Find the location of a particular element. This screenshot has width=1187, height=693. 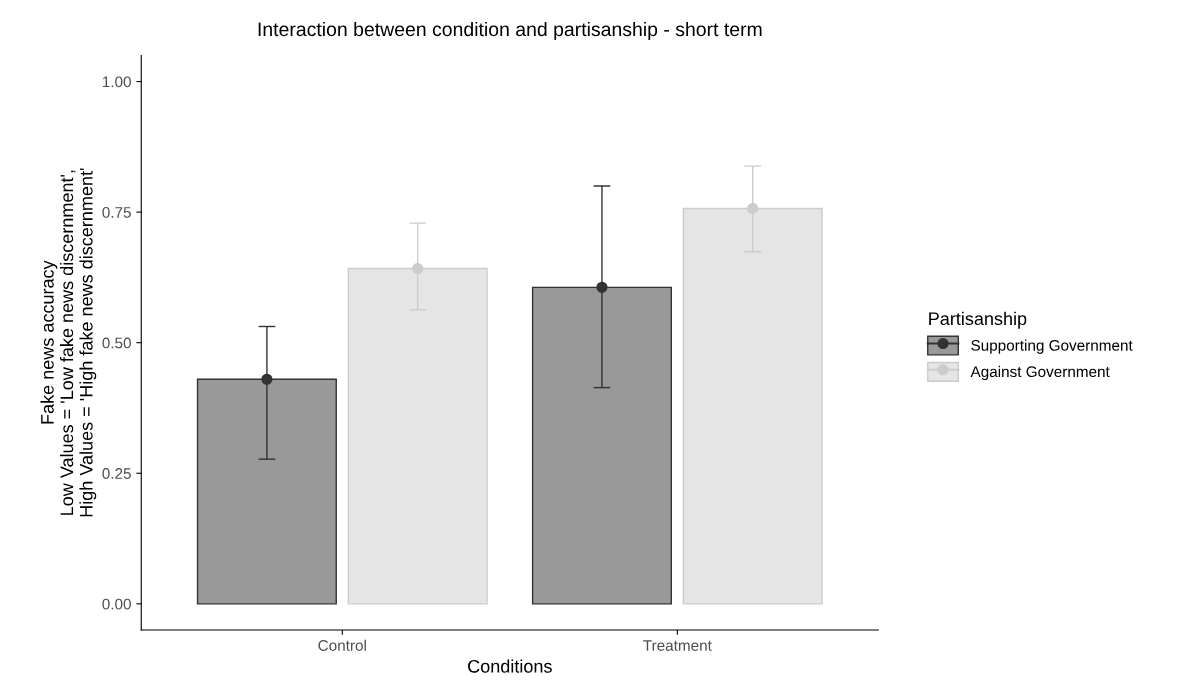

y-tick-label: 0.00 is located at coordinates (116, 604).